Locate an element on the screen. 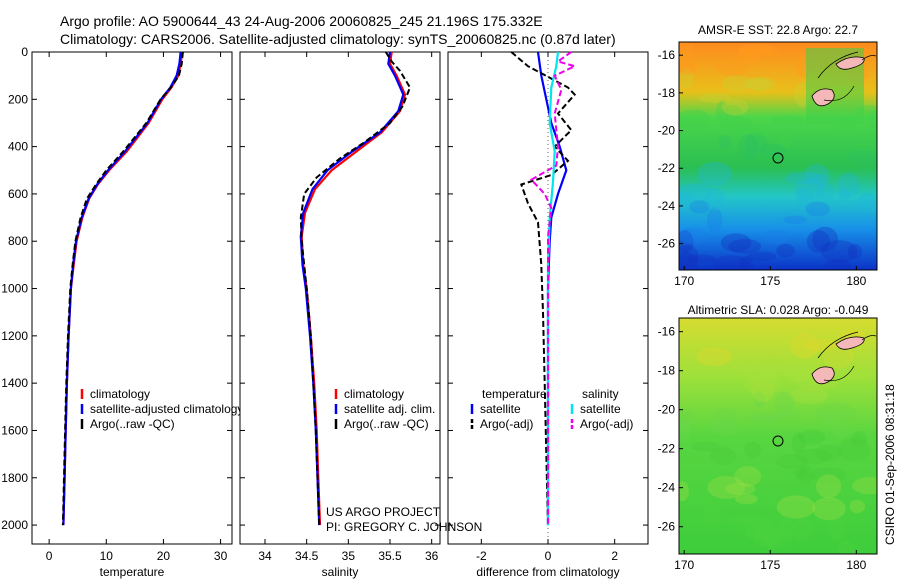  pi-credit: PI: GREGORY C. JOHNSON is located at coordinates (404, 527).